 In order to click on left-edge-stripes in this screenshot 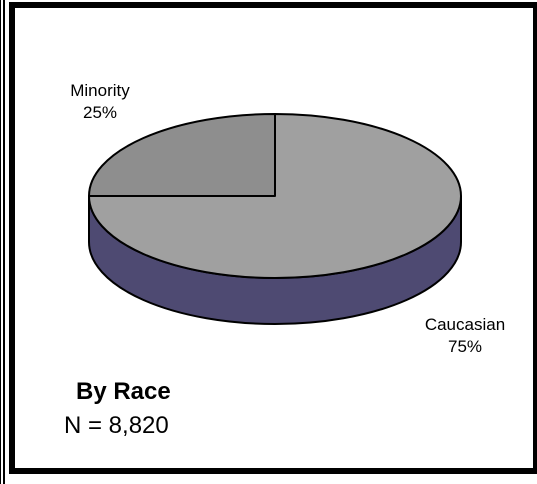, I will do `click(2, 242)`.